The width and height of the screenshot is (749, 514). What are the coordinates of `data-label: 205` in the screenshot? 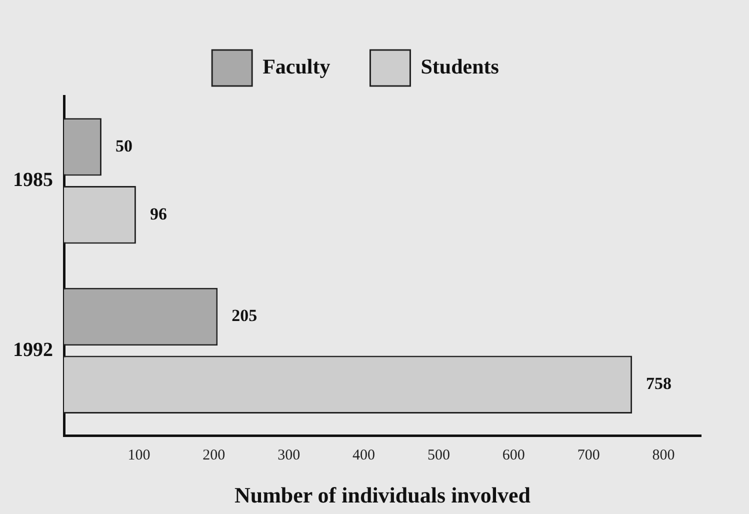 It's located at (245, 316).